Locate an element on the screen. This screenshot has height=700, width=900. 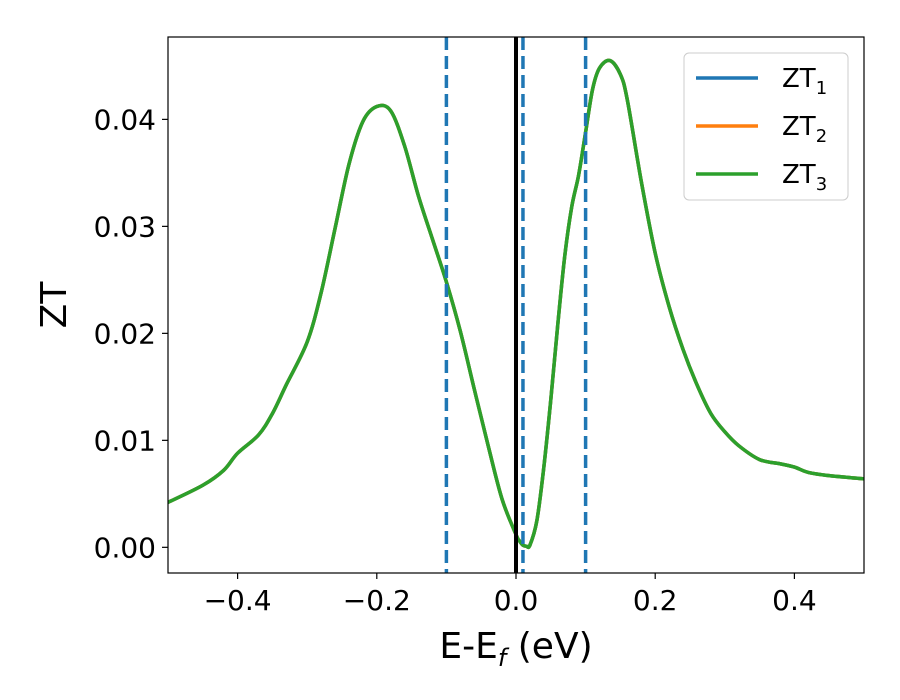
legend-label-zt3: ZT3 is located at coordinates (804, 177).